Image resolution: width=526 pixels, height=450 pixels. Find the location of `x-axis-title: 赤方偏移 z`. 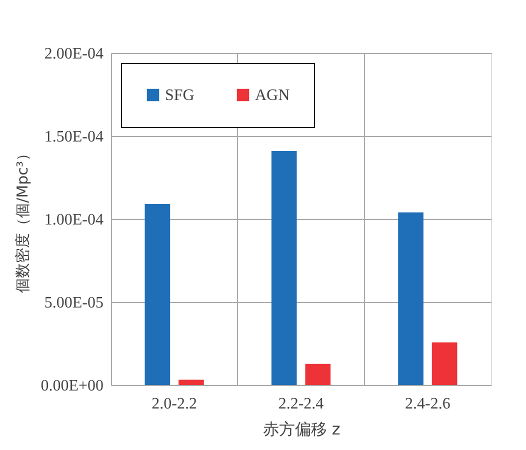

x-axis-title: 赤方偏移 z is located at coordinates (301, 429).